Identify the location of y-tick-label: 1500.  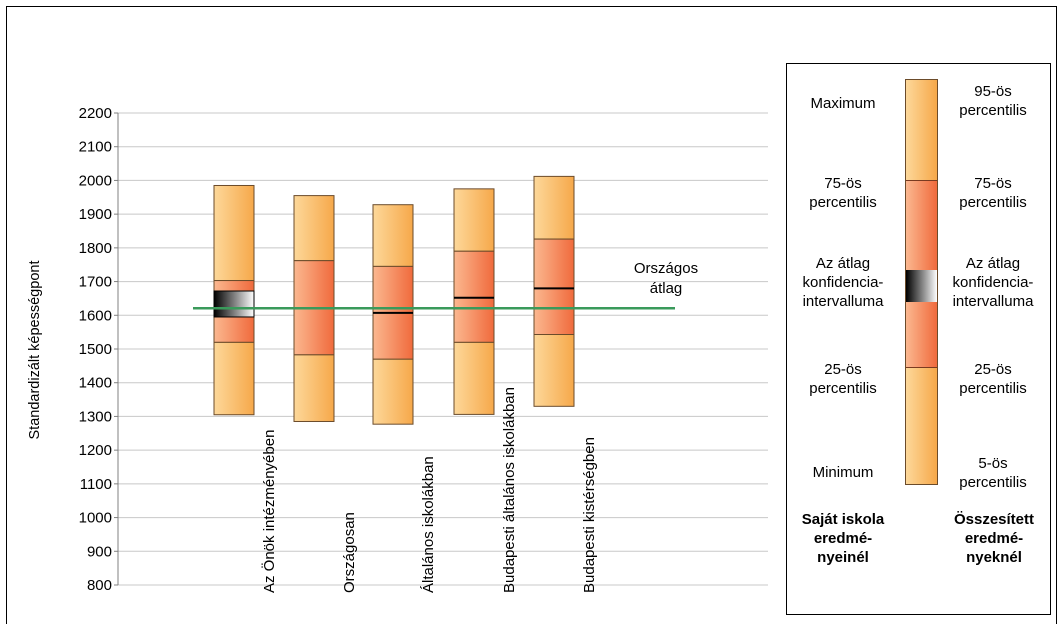
(95, 349).